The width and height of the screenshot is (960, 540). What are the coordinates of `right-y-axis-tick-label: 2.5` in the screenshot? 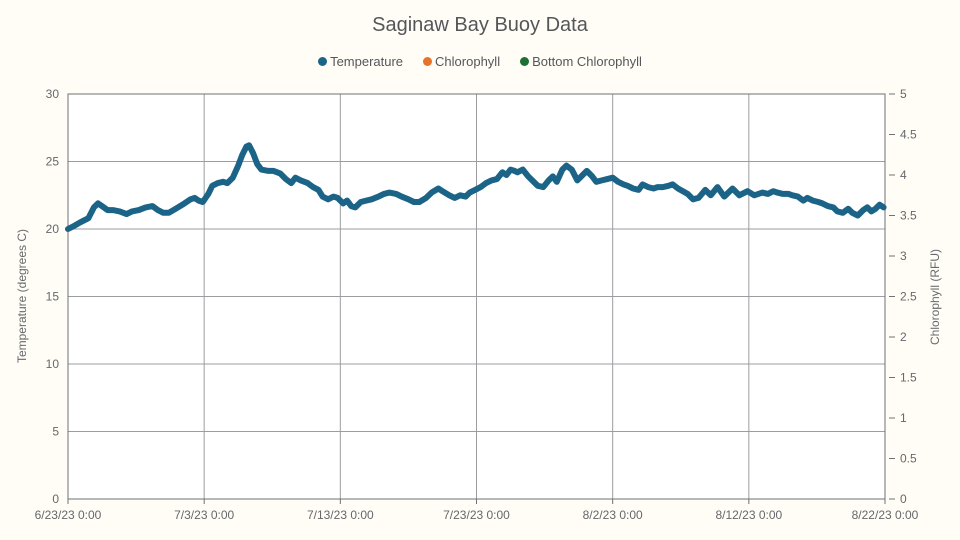 It's located at (908, 297).